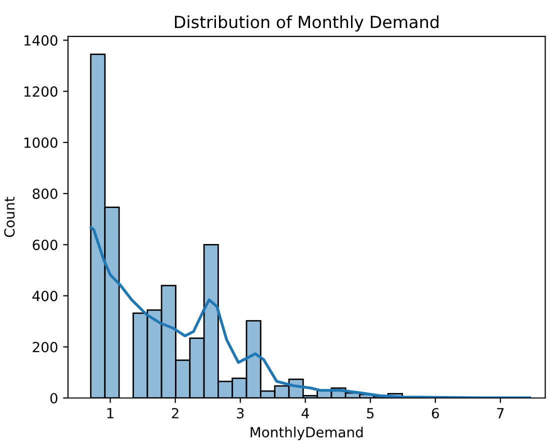  What do you see at coordinates (45, 194) in the screenshot?
I see `y-tick-label: 800` at bounding box center [45, 194].